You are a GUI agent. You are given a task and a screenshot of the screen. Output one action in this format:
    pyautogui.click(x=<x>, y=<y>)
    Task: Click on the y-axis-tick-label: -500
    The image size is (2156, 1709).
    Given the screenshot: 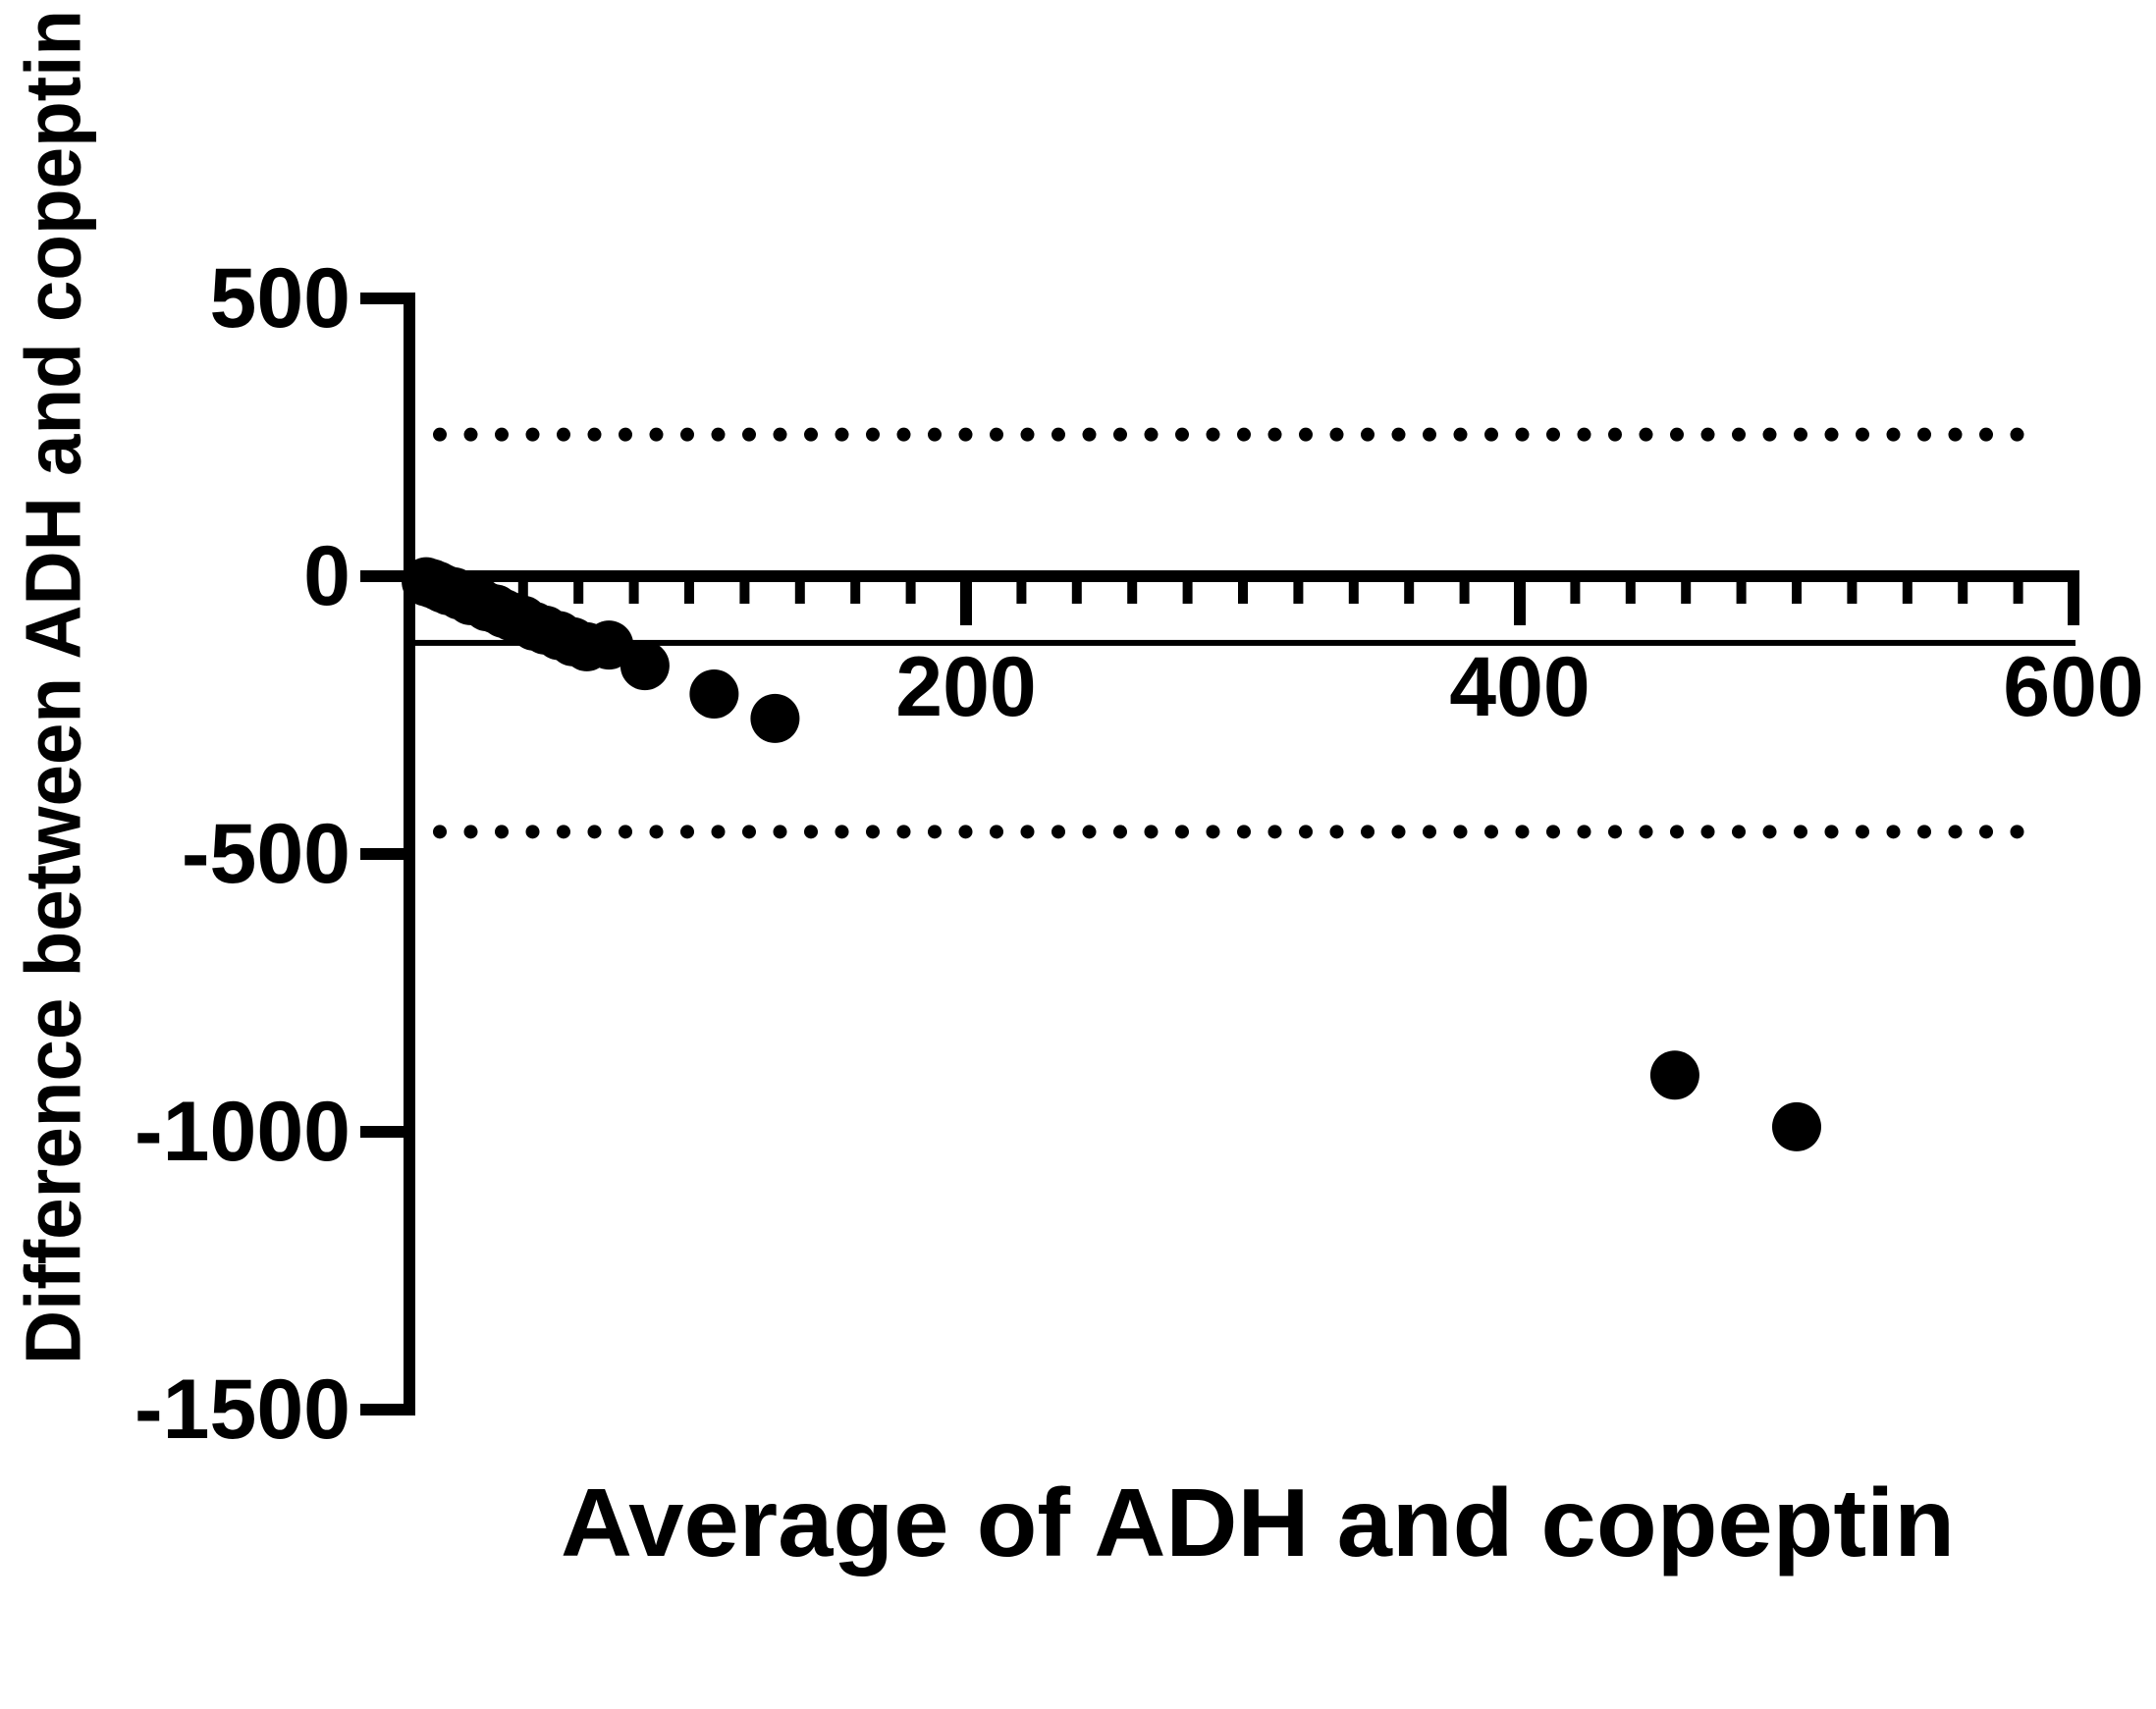 What is the action you would take?
    pyautogui.click(x=266, y=854)
    